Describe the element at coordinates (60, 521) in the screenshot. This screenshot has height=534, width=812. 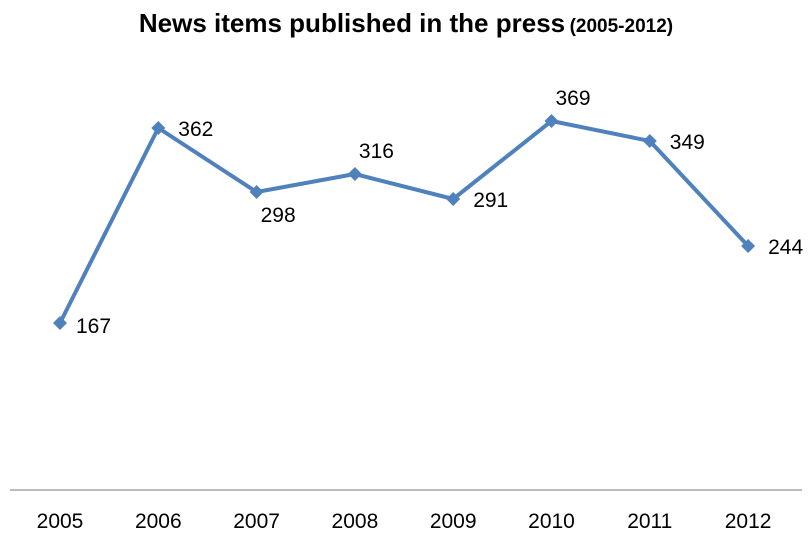
I see `x-tick-label-2005: 2005` at that location.